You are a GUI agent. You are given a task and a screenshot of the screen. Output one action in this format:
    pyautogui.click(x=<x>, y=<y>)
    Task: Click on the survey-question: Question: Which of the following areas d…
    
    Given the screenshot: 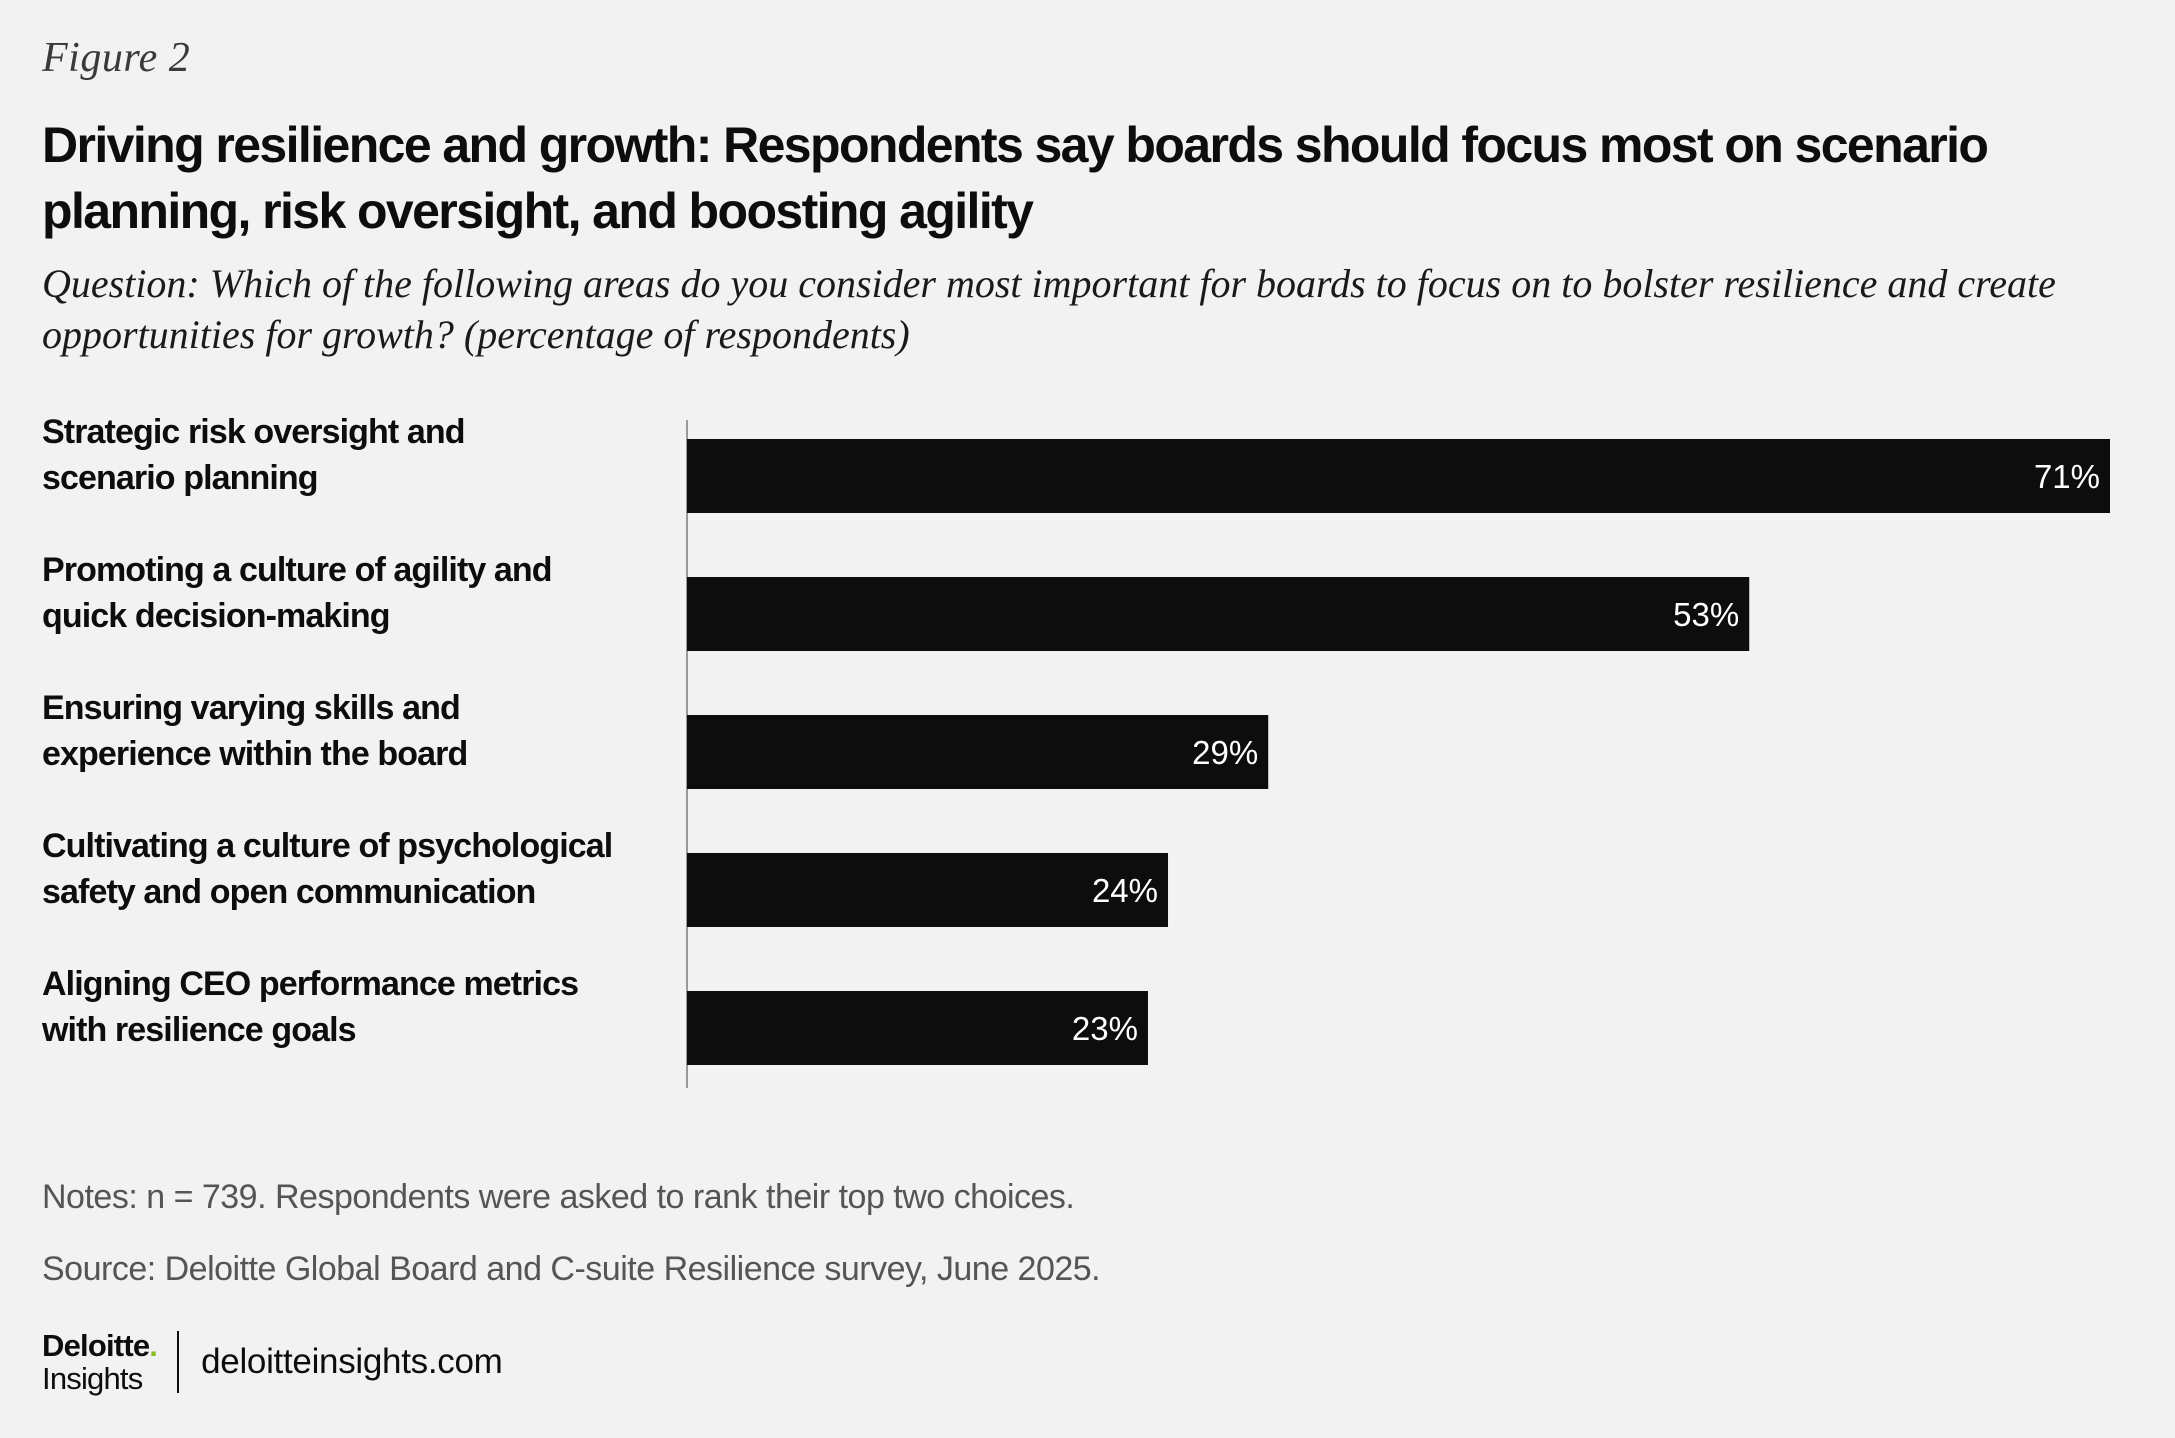 What is the action you would take?
    pyautogui.click(x=1049, y=309)
    